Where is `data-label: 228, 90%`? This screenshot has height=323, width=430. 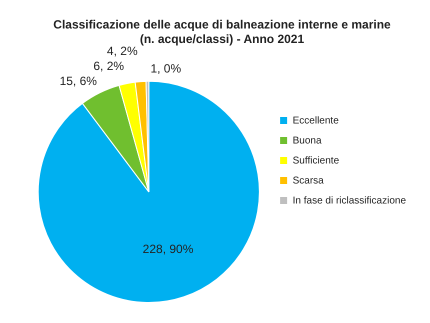
data-label: 228, 90% is located at coordinates (168, 249).